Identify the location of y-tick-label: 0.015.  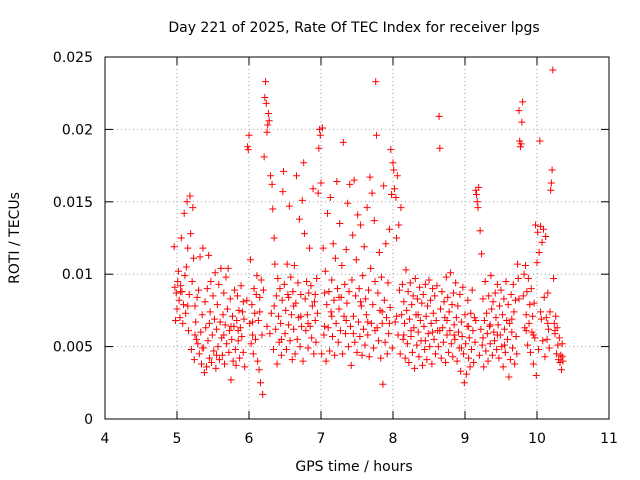
(73, 203).